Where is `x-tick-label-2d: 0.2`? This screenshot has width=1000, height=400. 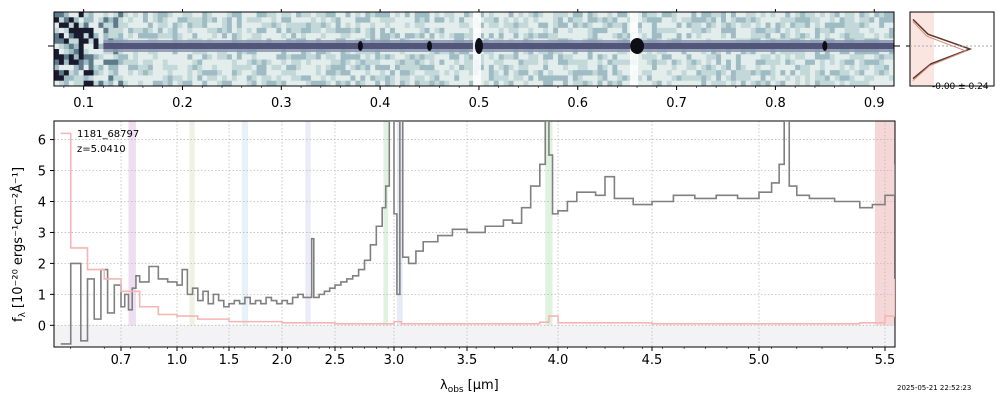
x-tick-label-2d: 0.2 is located at coordinates (182, 103).